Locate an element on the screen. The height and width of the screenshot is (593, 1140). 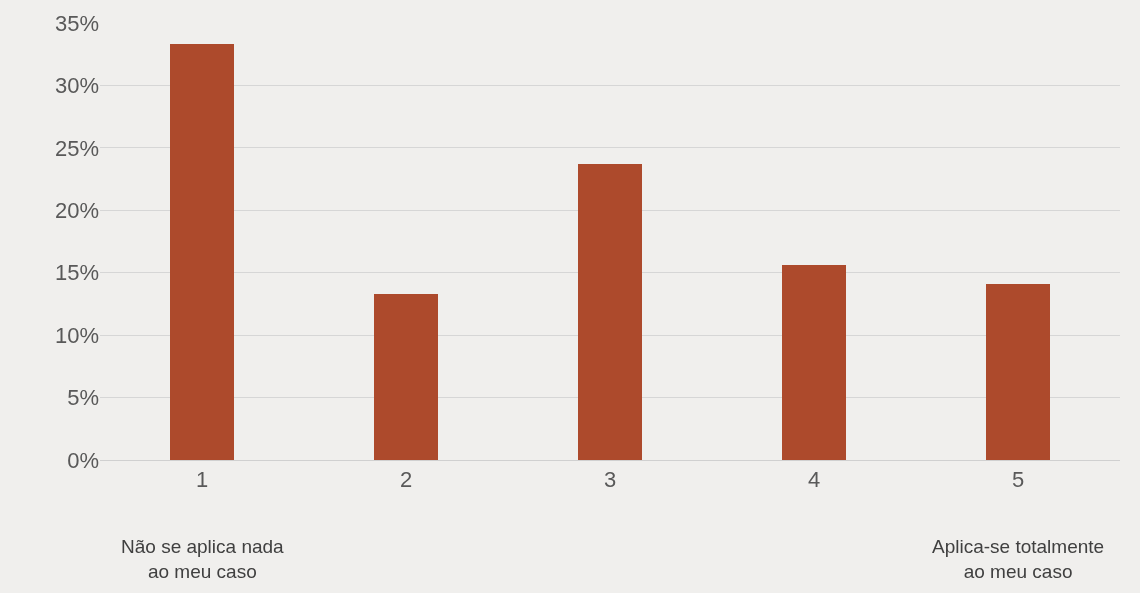
y-tick-label: 35% is located at coordinates (76, 23).